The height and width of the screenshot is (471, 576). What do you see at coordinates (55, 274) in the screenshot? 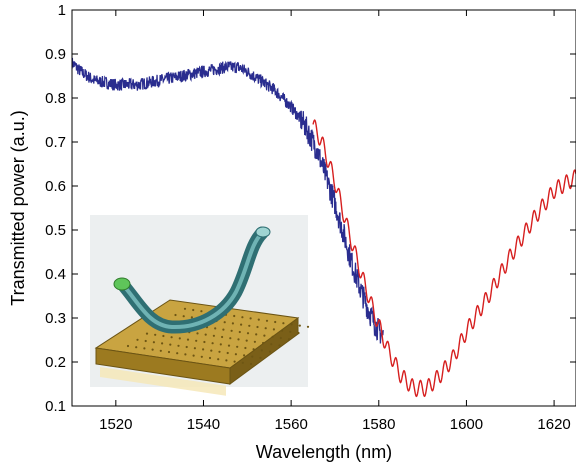
I see `y-tick-label: 0.4` at bounding box center [55, 274].